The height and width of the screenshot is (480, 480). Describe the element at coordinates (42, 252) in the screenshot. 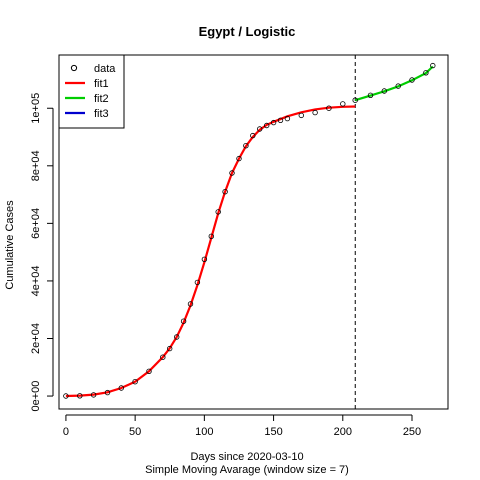

I see `y-axis: 0e+00 2e+04 4e+04 6e+04 8e+04 1e+05` at that location.